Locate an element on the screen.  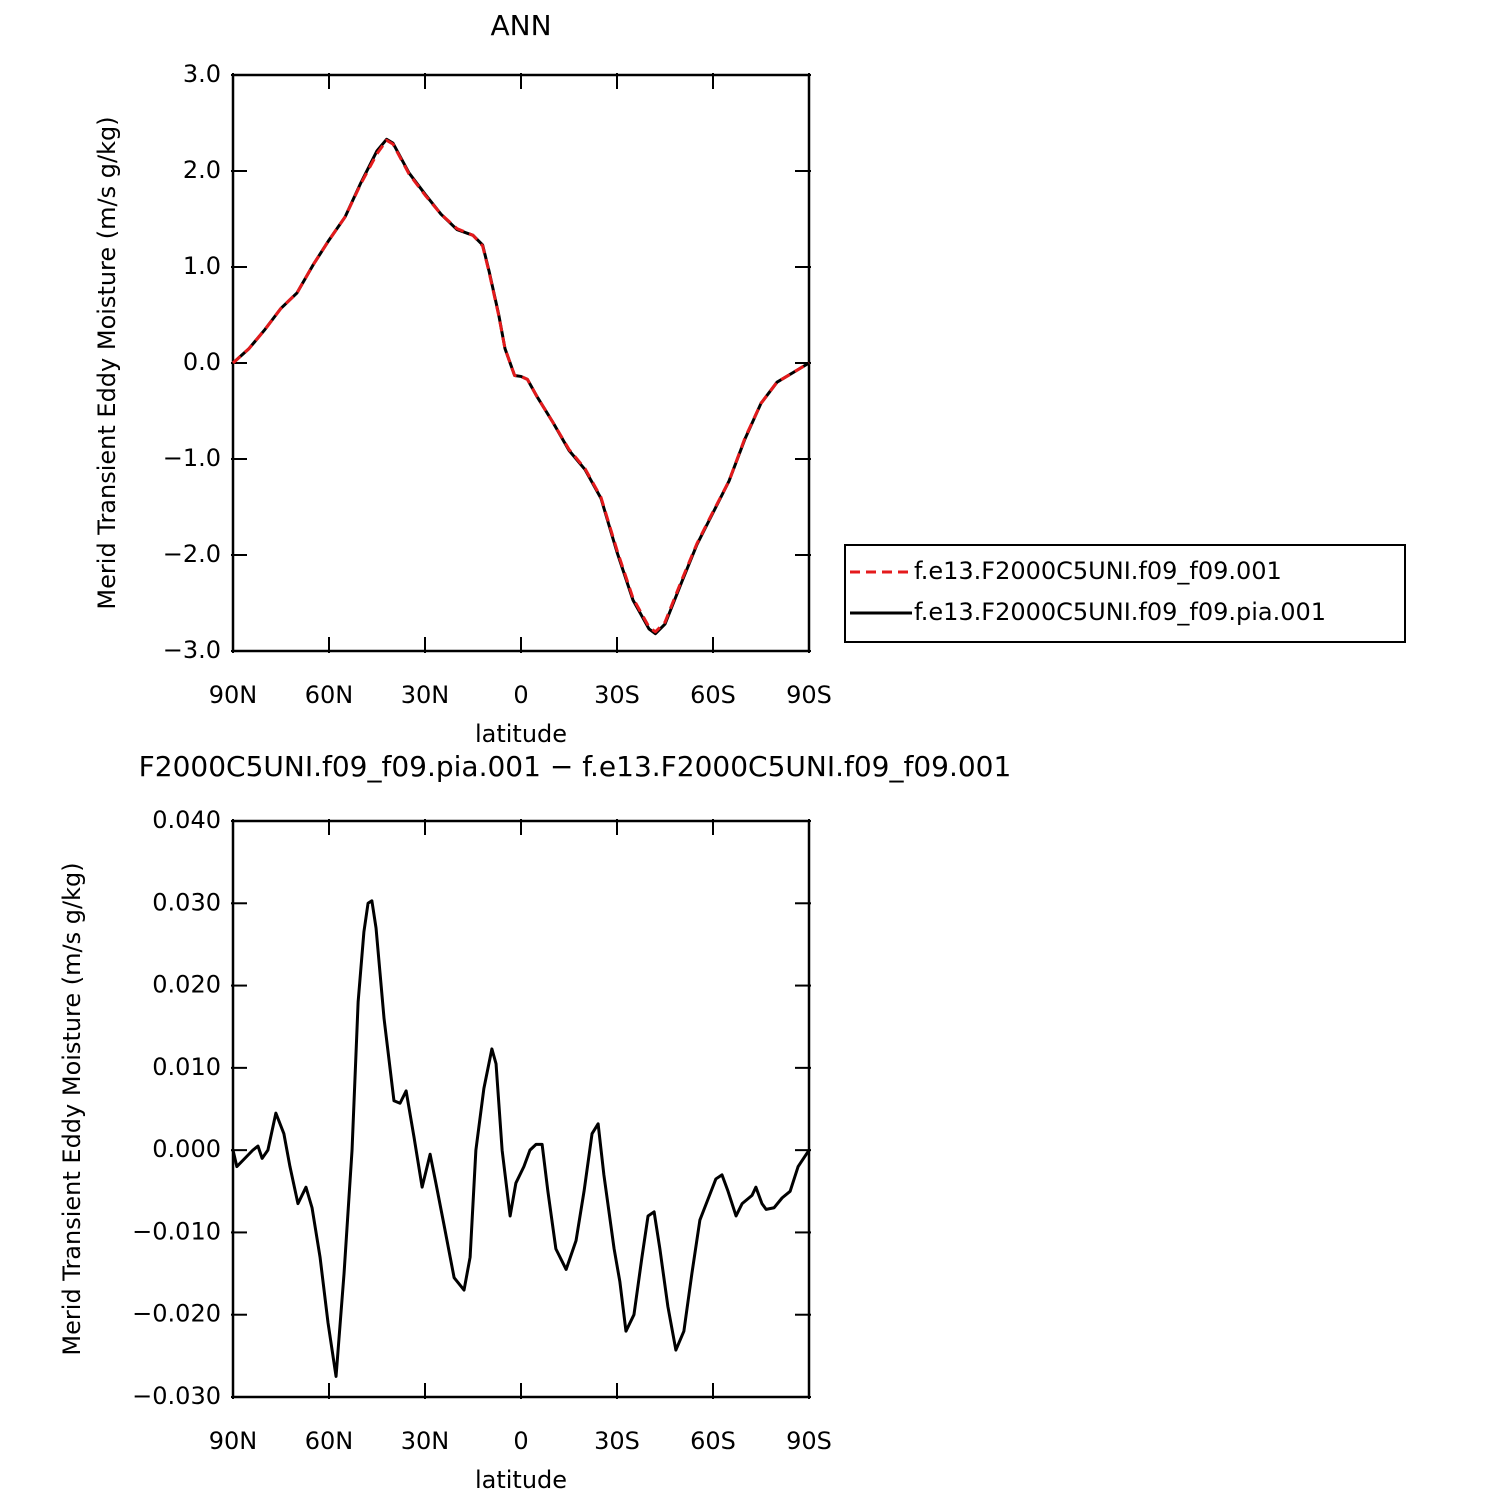
y-tick-label: 1.0 is located at coordinates (202, 266).